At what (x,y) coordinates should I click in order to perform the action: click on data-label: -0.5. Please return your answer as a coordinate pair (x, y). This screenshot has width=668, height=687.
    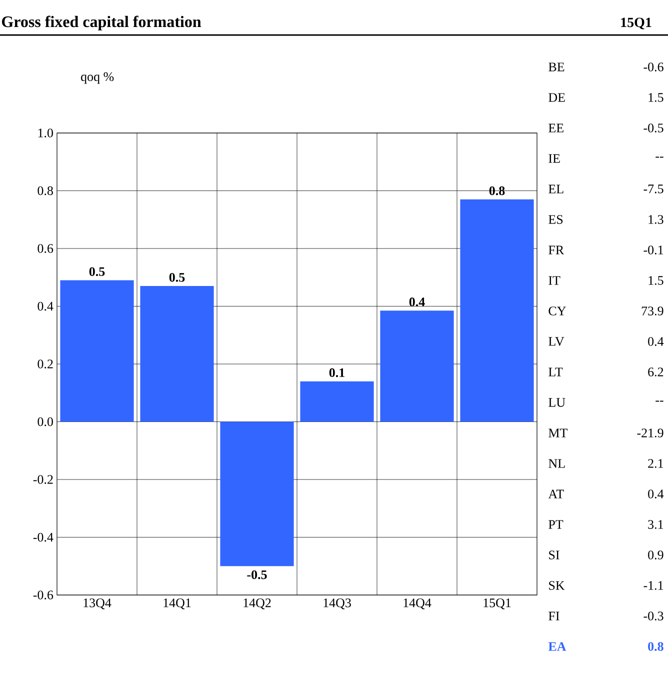
    Looking at the image, I should click on (257, 575).